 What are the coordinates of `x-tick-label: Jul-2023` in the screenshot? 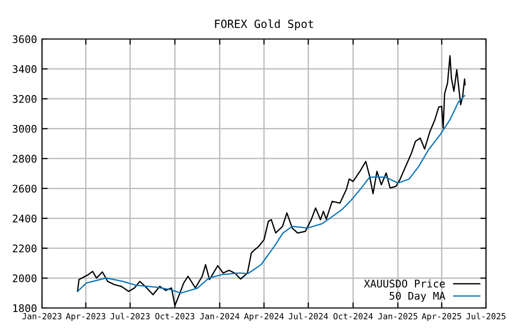 It's located at (130, 316).